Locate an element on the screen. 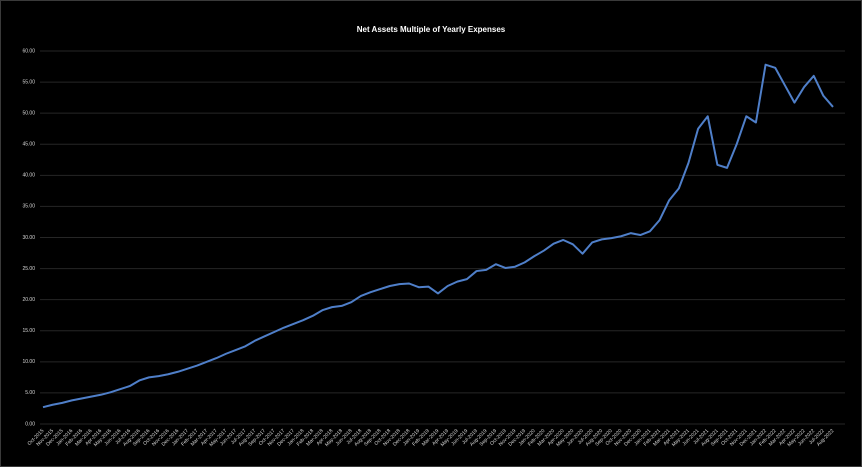  y-tick-label: 25.00 is located at coordinates (28, 269).